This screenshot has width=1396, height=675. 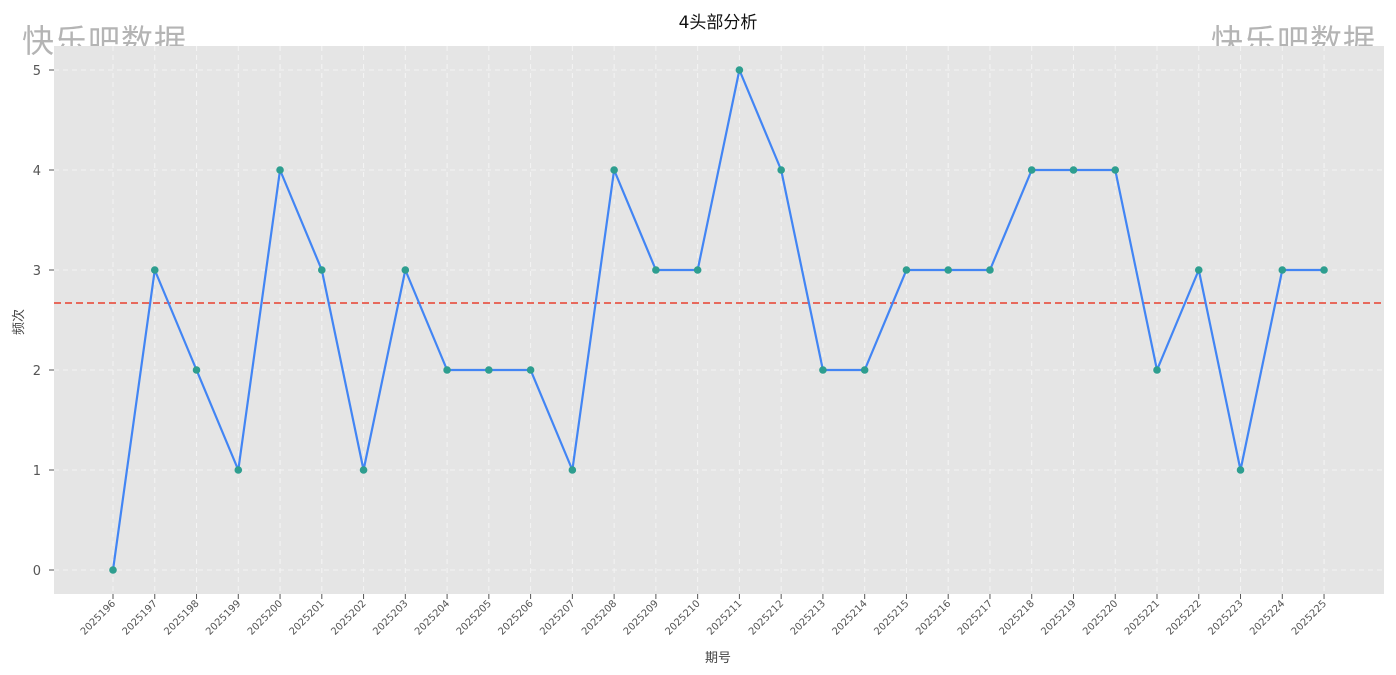 What do you see at coordinates (181, 617) in the screenshot?
I see `x-tick-label: 2025198` at bounding box center [181, 617].